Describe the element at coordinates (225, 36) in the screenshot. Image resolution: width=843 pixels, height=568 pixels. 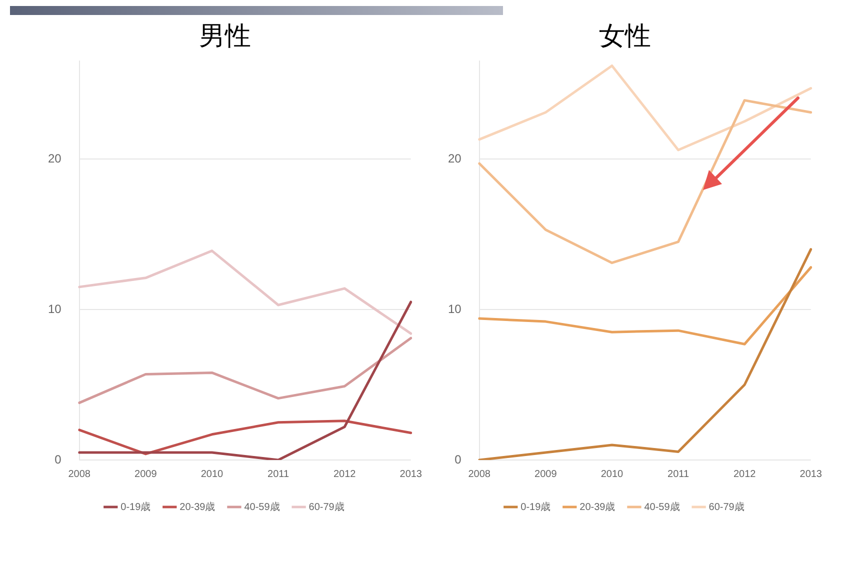
I see `chart-title: 男性` at that location.